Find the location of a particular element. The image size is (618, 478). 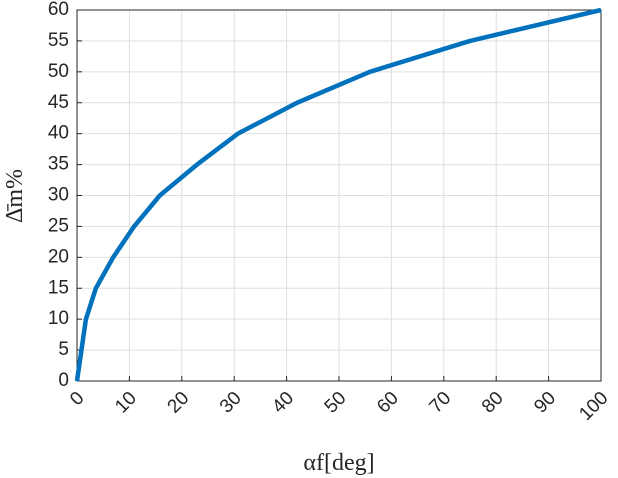

x-tick-label: 20 is located at coordinates (179, 403).